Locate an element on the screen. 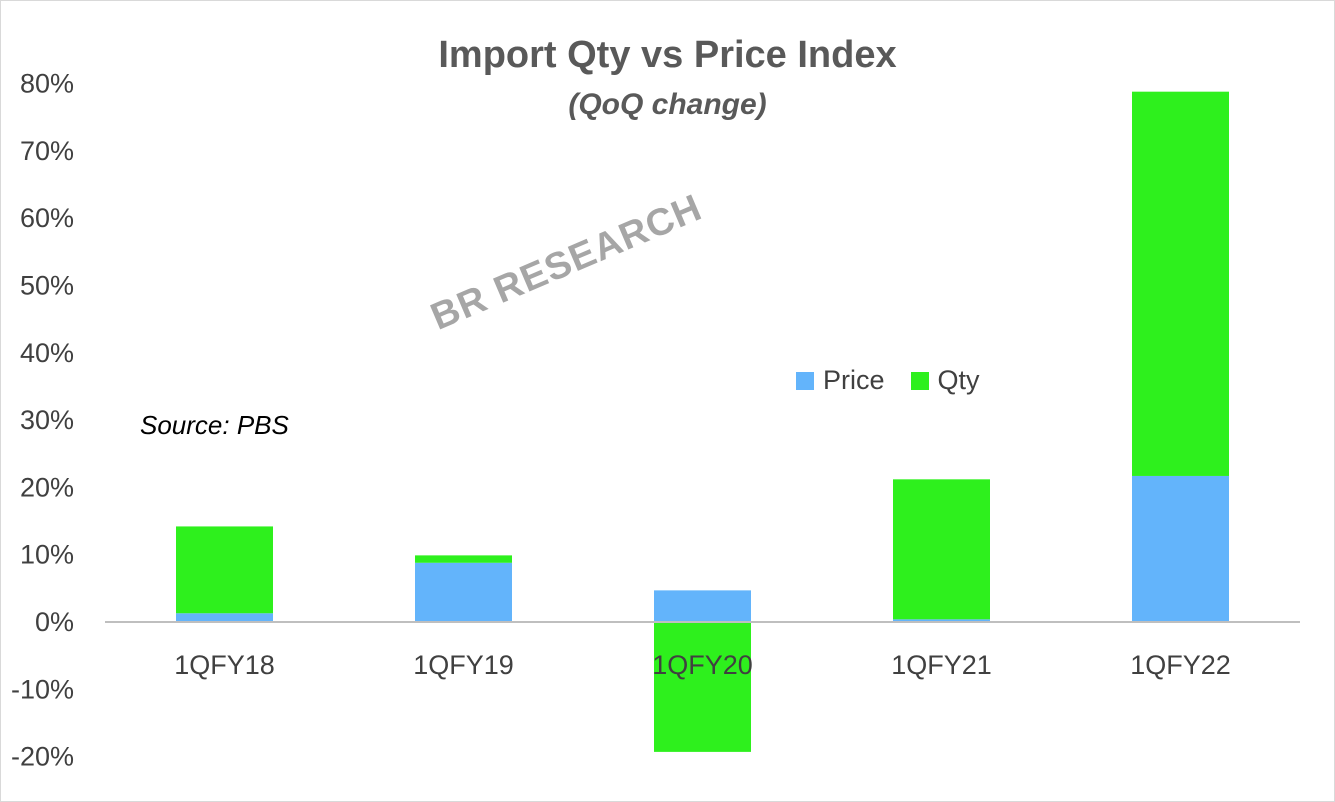  x-tick-label: 1QFY22 is located at coordinates (1180, 665).